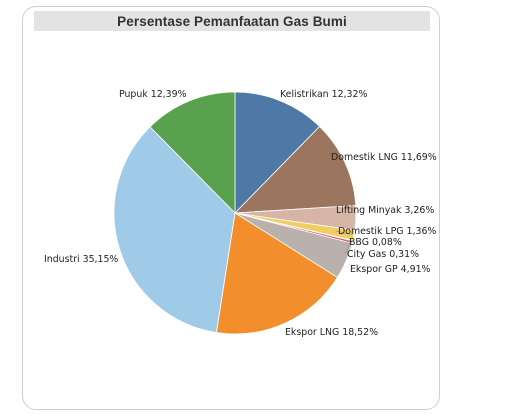  Describe the element at coordinates (375, 242) in the screenshot. I see `pie-label-bbg: BBG 0,08%` at that location.